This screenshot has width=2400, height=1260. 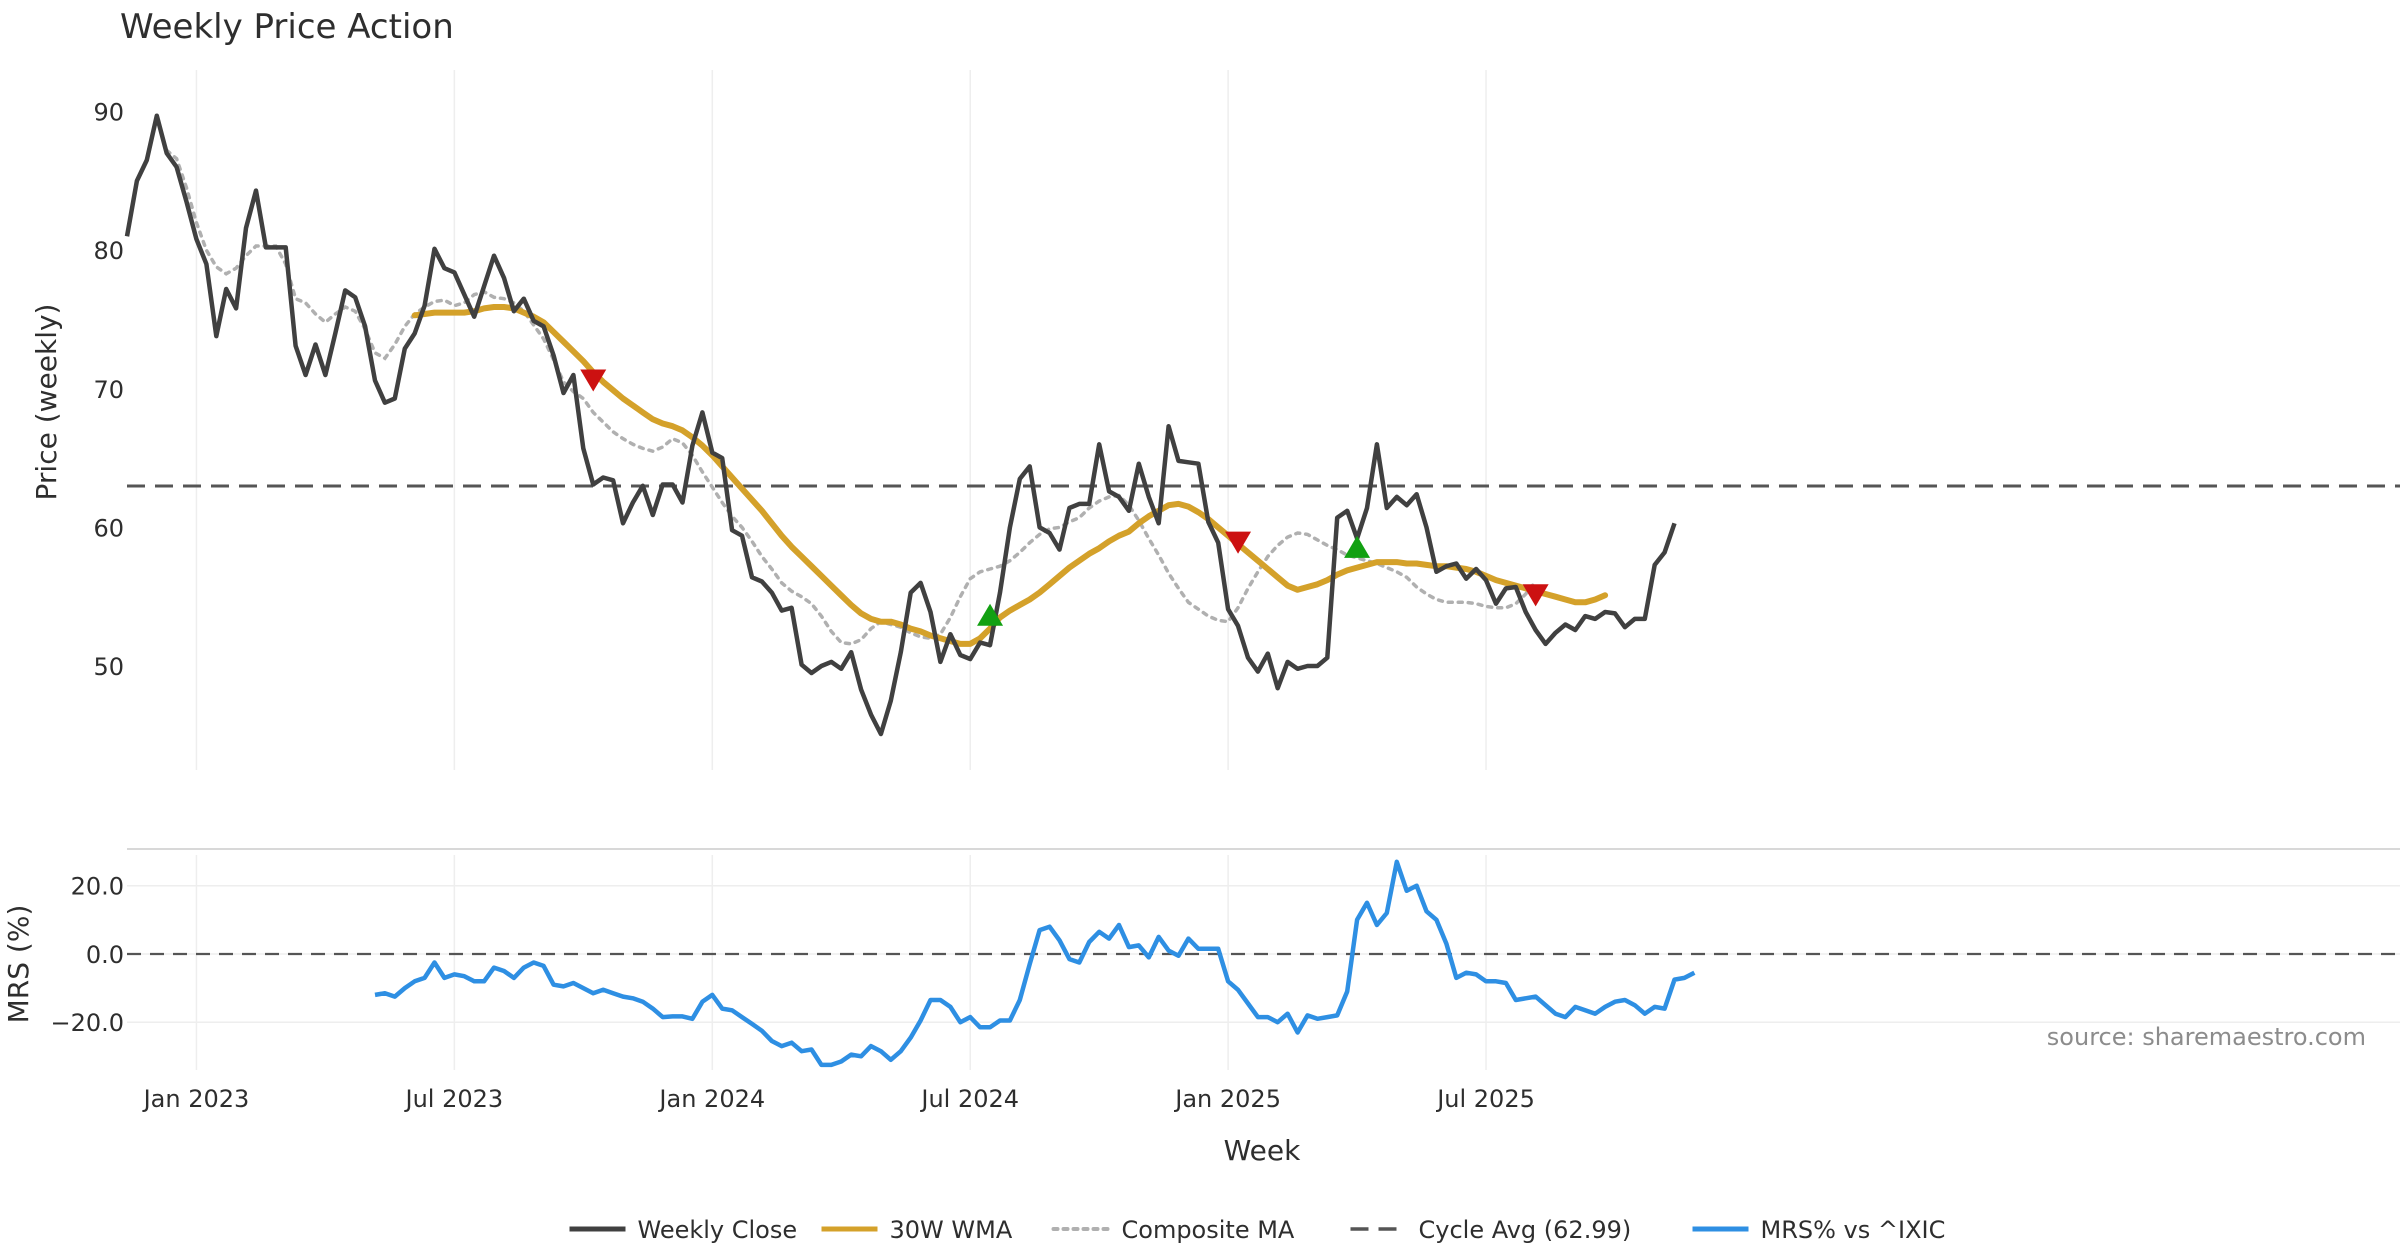 What do you see at coordinates (2206, 1037) in the screenshot?
I see `source-note: source: sharemaestro.com` at bounding box center [2206, 1037].